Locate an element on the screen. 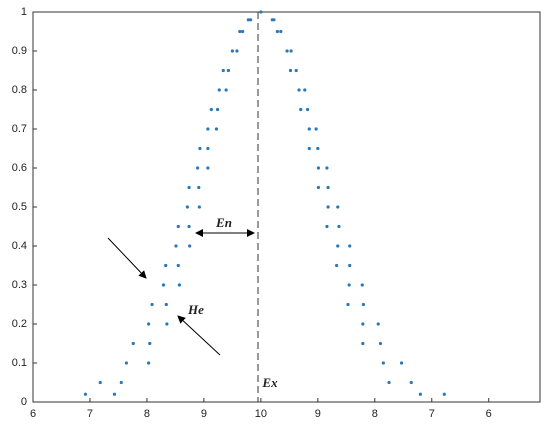  y-tick-label: 0.1 is located at coordinates (19, 363).